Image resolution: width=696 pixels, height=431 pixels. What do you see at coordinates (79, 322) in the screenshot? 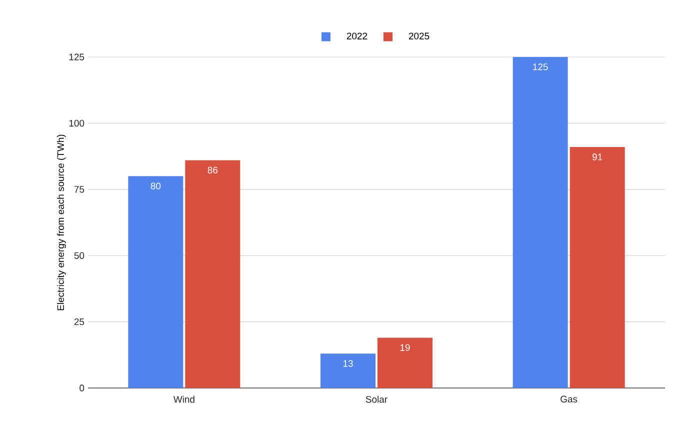
I see `y-tick-label: 25` at bounding box center [79, 322].